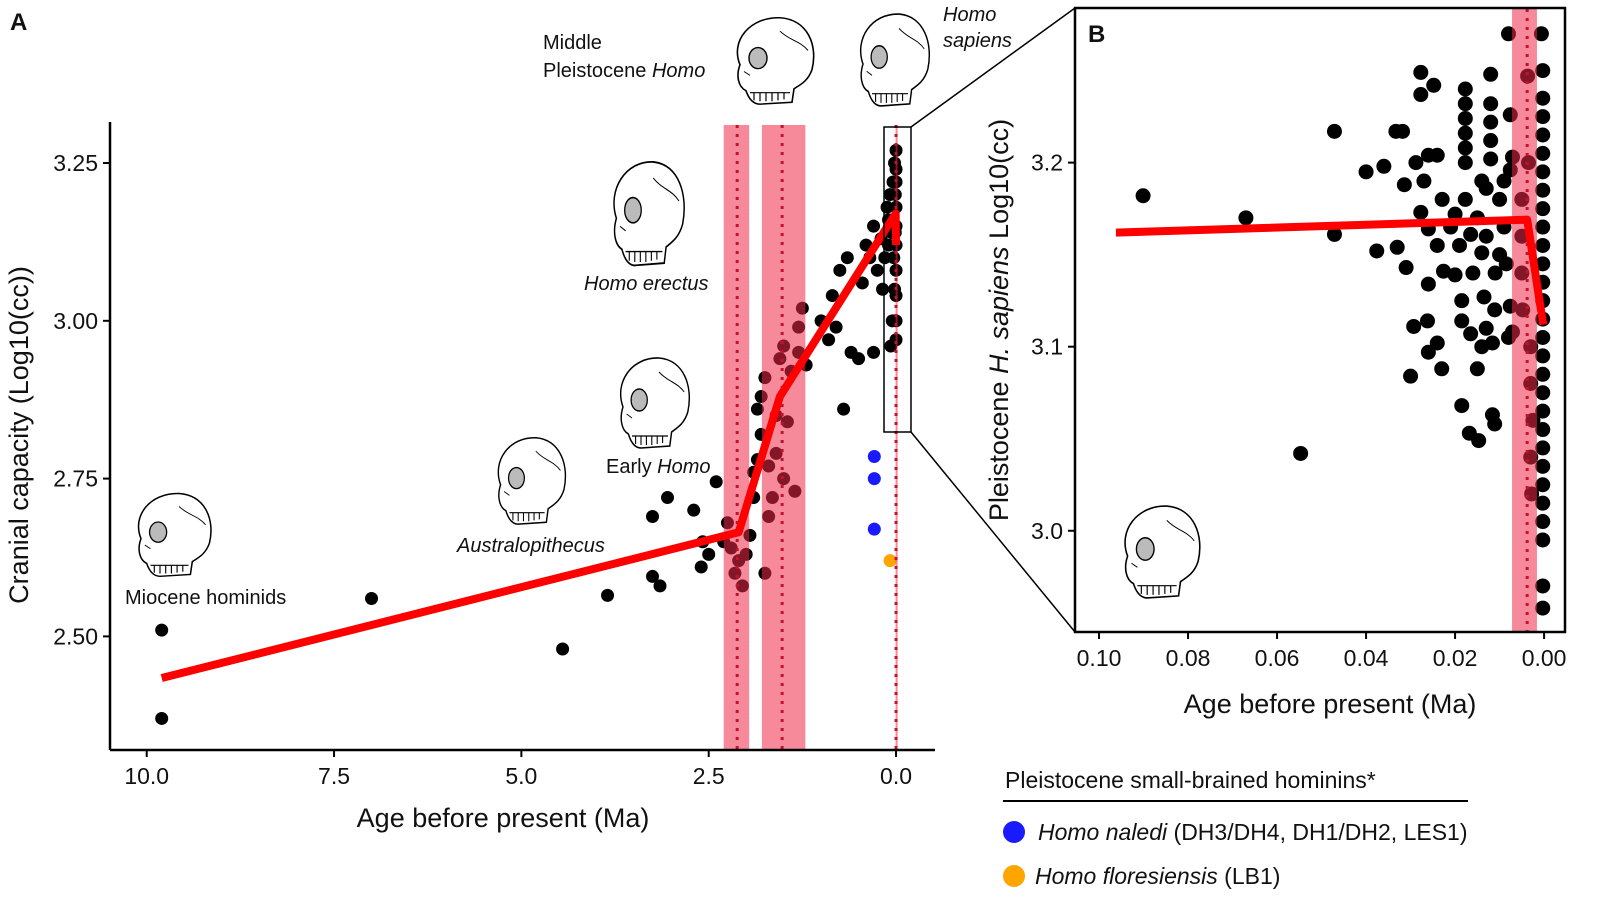 This screenshot has width=1600, height=918. I want to click on y-tick-label: 3.1, so click(1047, 347).